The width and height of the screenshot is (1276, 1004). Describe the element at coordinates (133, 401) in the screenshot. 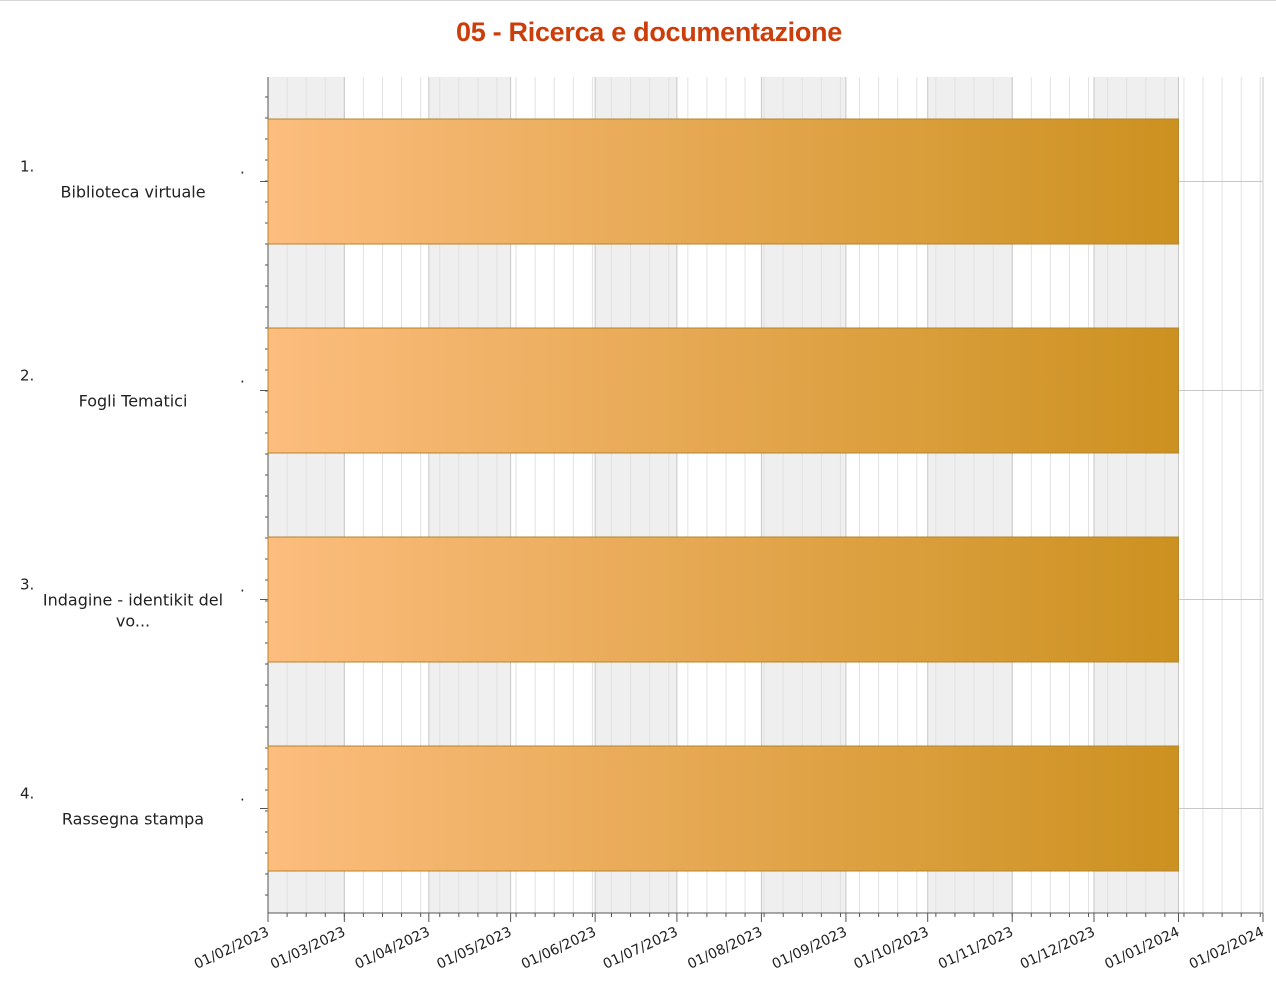

I see `task-label: Fogli Tematici` at that location.